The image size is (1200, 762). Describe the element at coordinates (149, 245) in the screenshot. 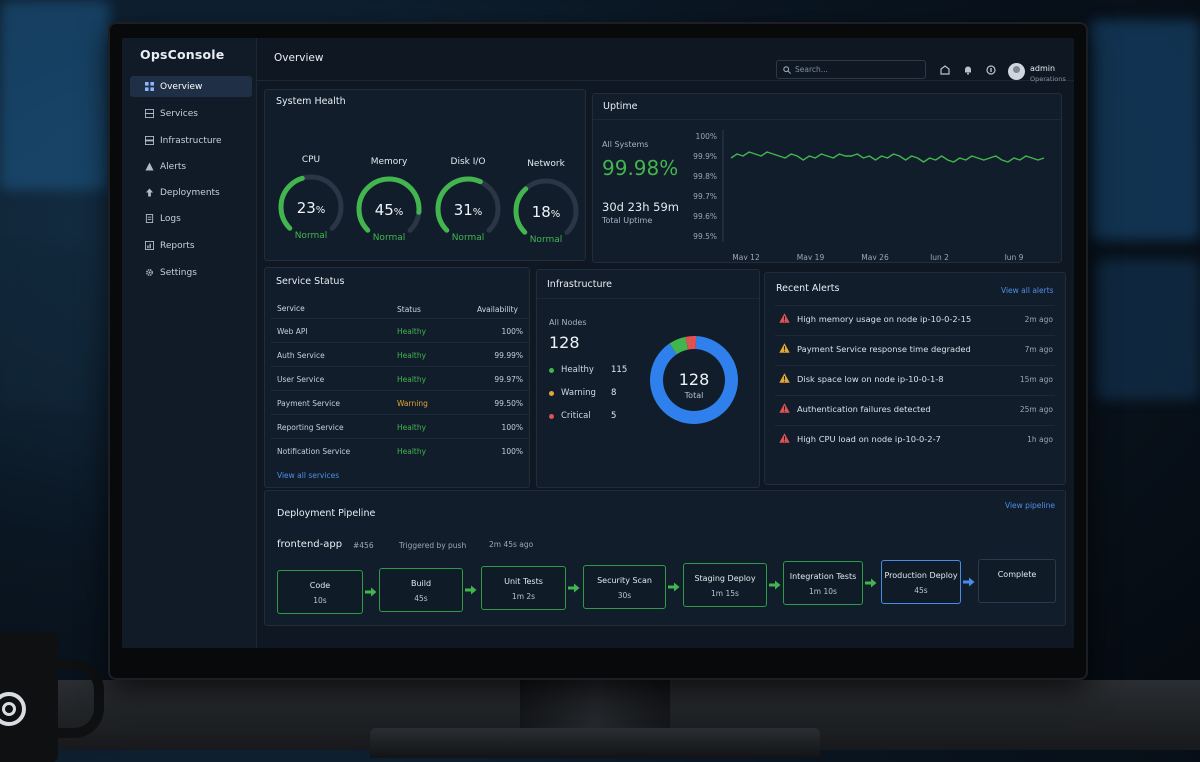

I see `chart-icon` at that location.